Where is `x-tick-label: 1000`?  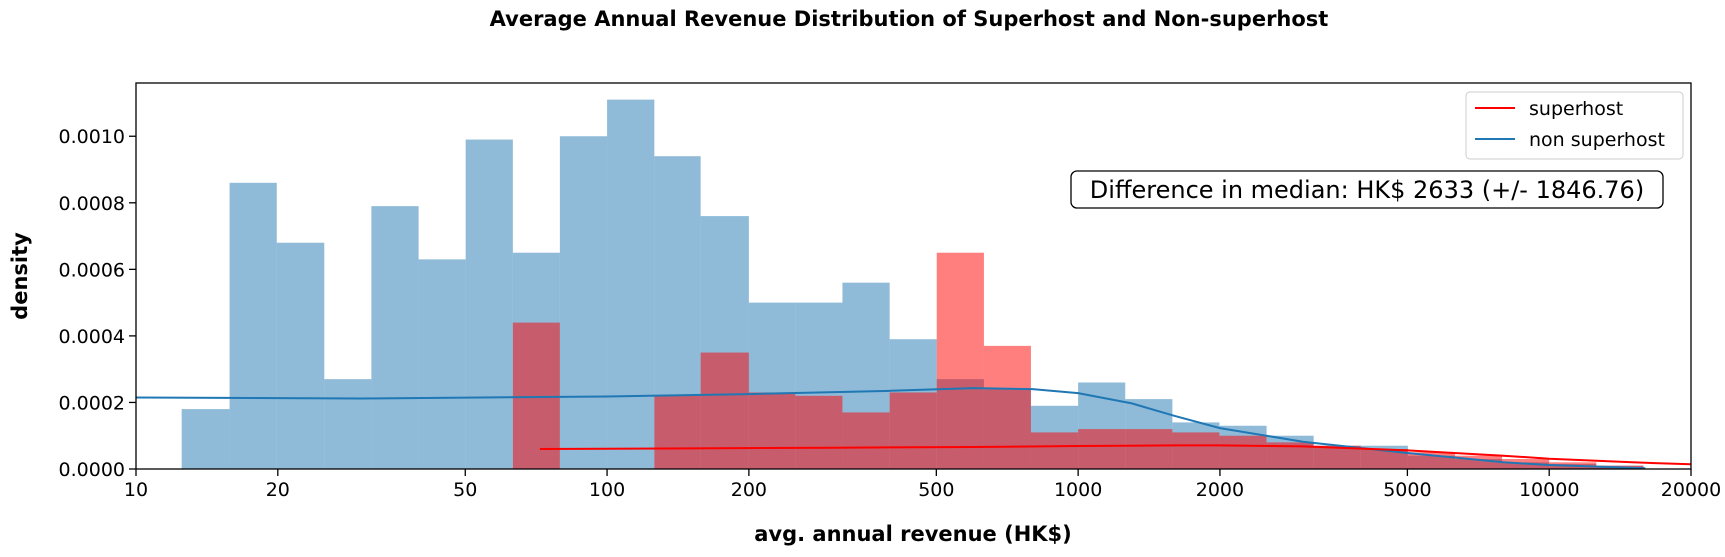
x-tick-label: 1000 is located at coordinates (1078, 490).